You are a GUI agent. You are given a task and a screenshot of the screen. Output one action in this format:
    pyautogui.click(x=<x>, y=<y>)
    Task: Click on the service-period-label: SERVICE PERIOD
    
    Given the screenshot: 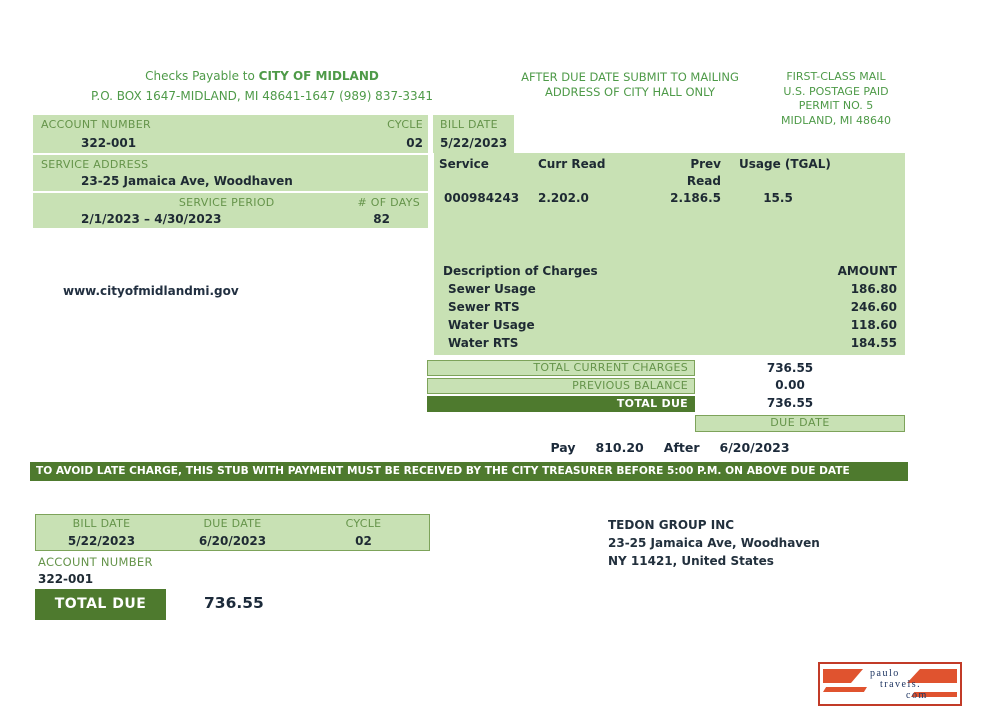 What is the action you would take?
    pyautogui.click(x=226, y=202)
    